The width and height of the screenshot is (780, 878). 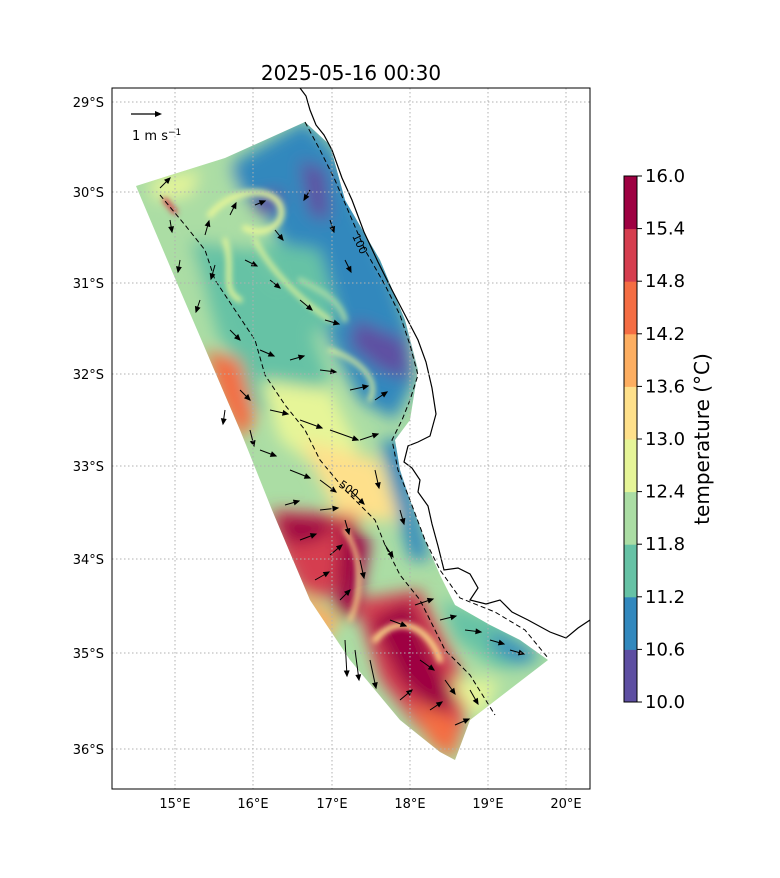 I want to click on y-tick-label: 36°S, so click(x=88, y=750).